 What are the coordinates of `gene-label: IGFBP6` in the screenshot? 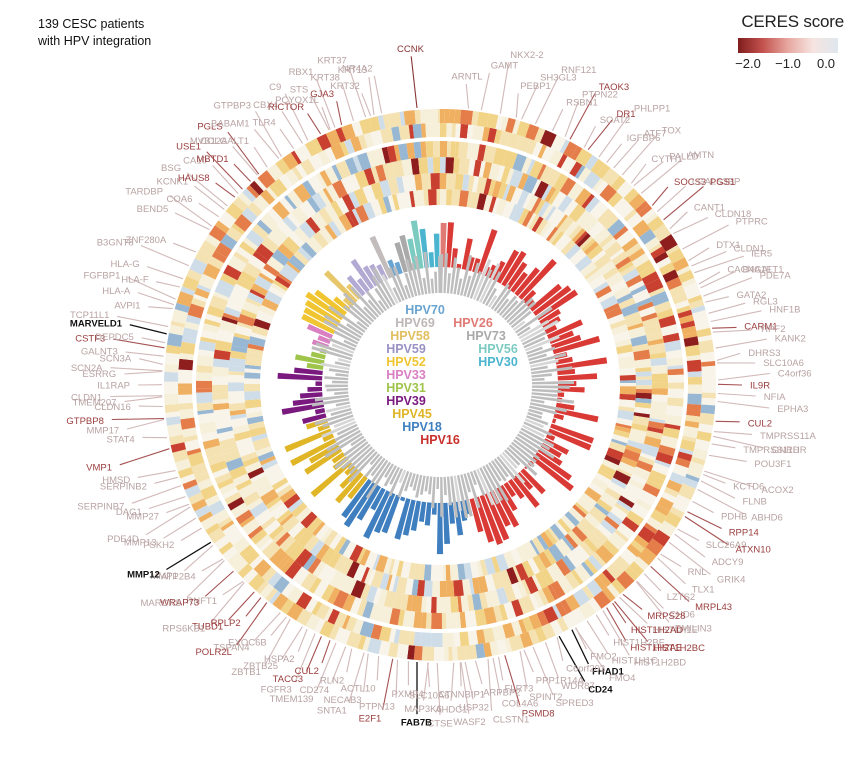 It's located at (644, 138).